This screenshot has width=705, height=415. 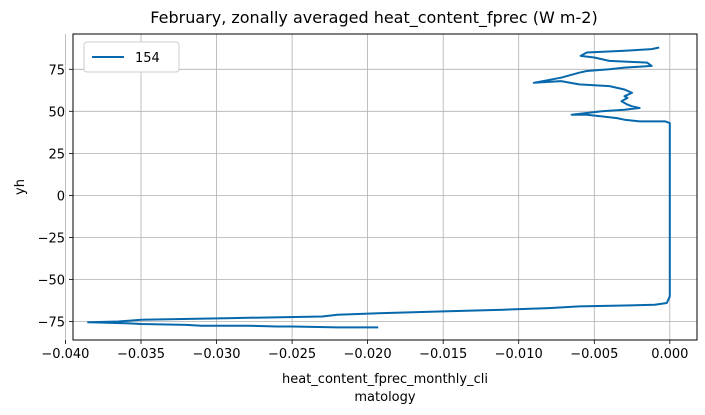 I want to click on y-axis: −75 −50 −25 0 25 50 75, so click(x=55, y=197).